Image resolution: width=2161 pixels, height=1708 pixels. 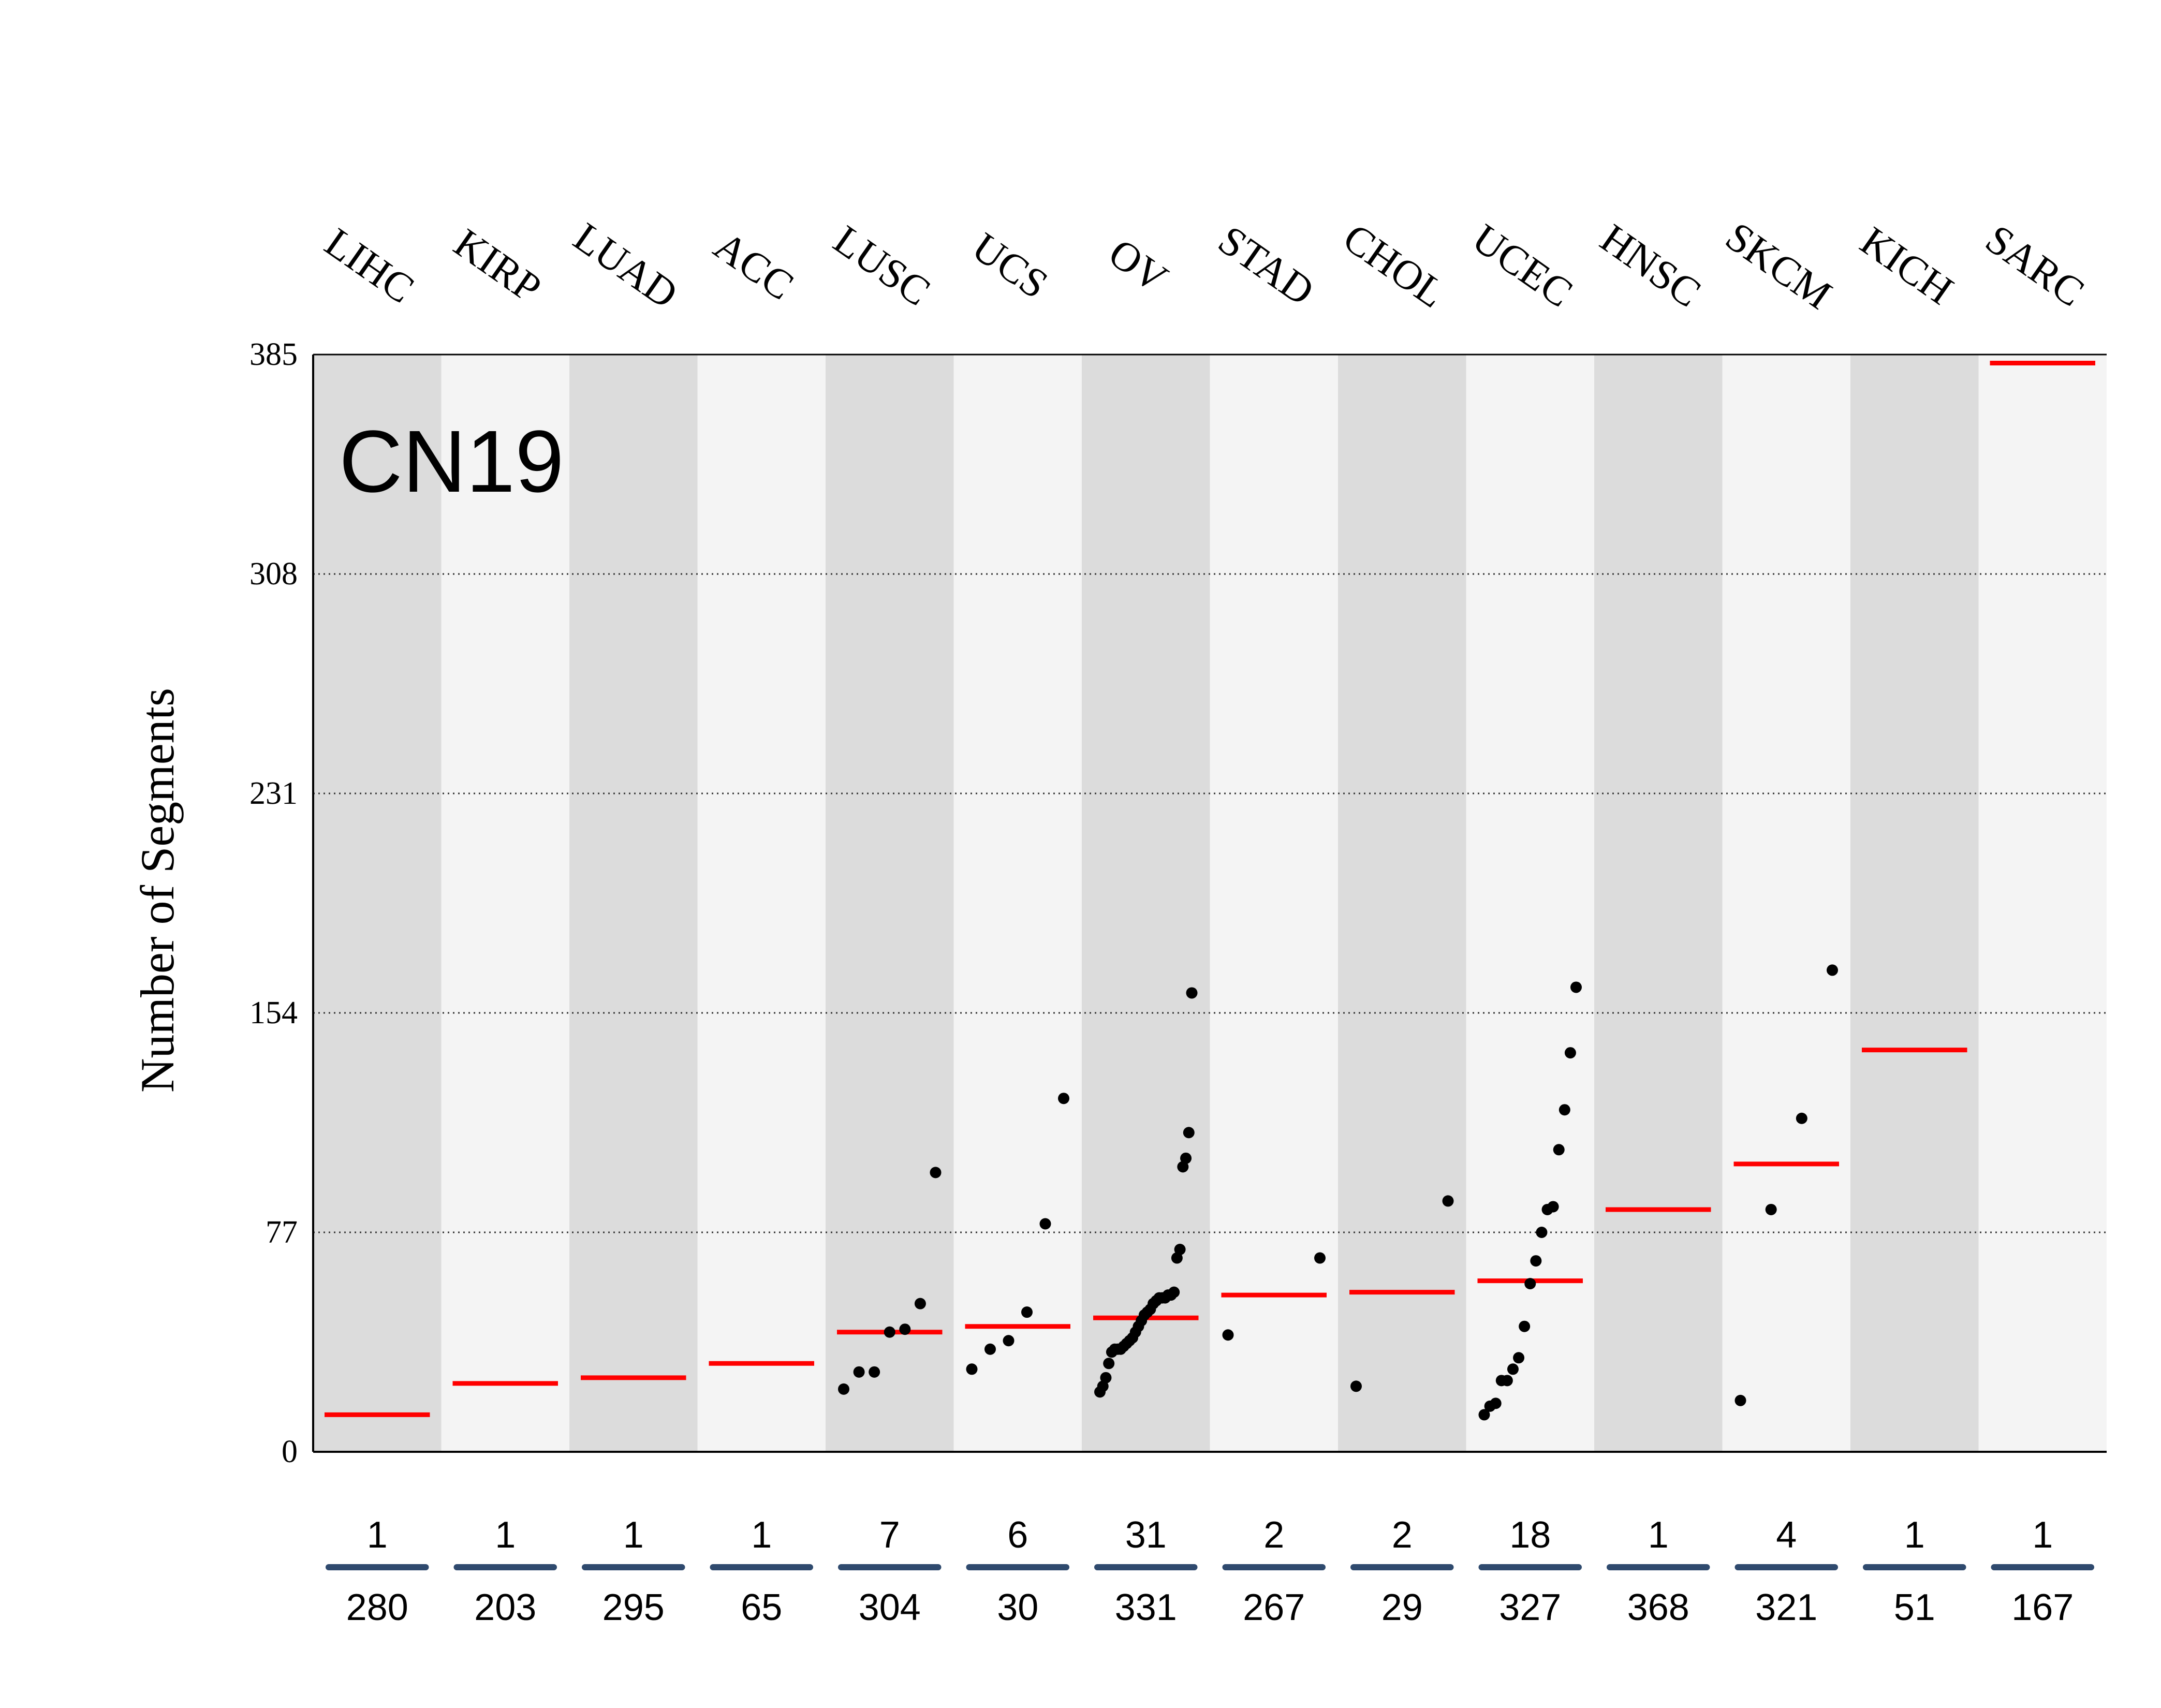 What do you see at coordinates (1786, 1535) in the screenshot?
I see `count-top-skcm: 4` at bounding box center [1786, 1535].